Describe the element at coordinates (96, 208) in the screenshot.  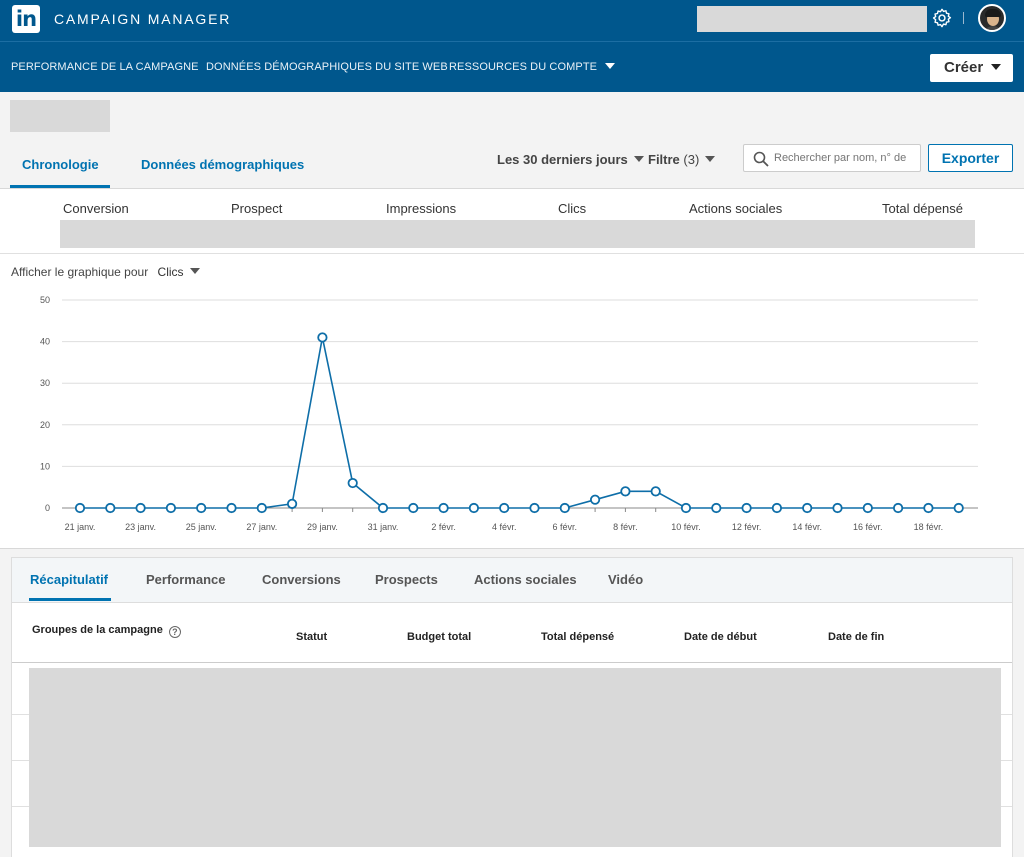
I see `metric-conversion: Conversion` at that location.